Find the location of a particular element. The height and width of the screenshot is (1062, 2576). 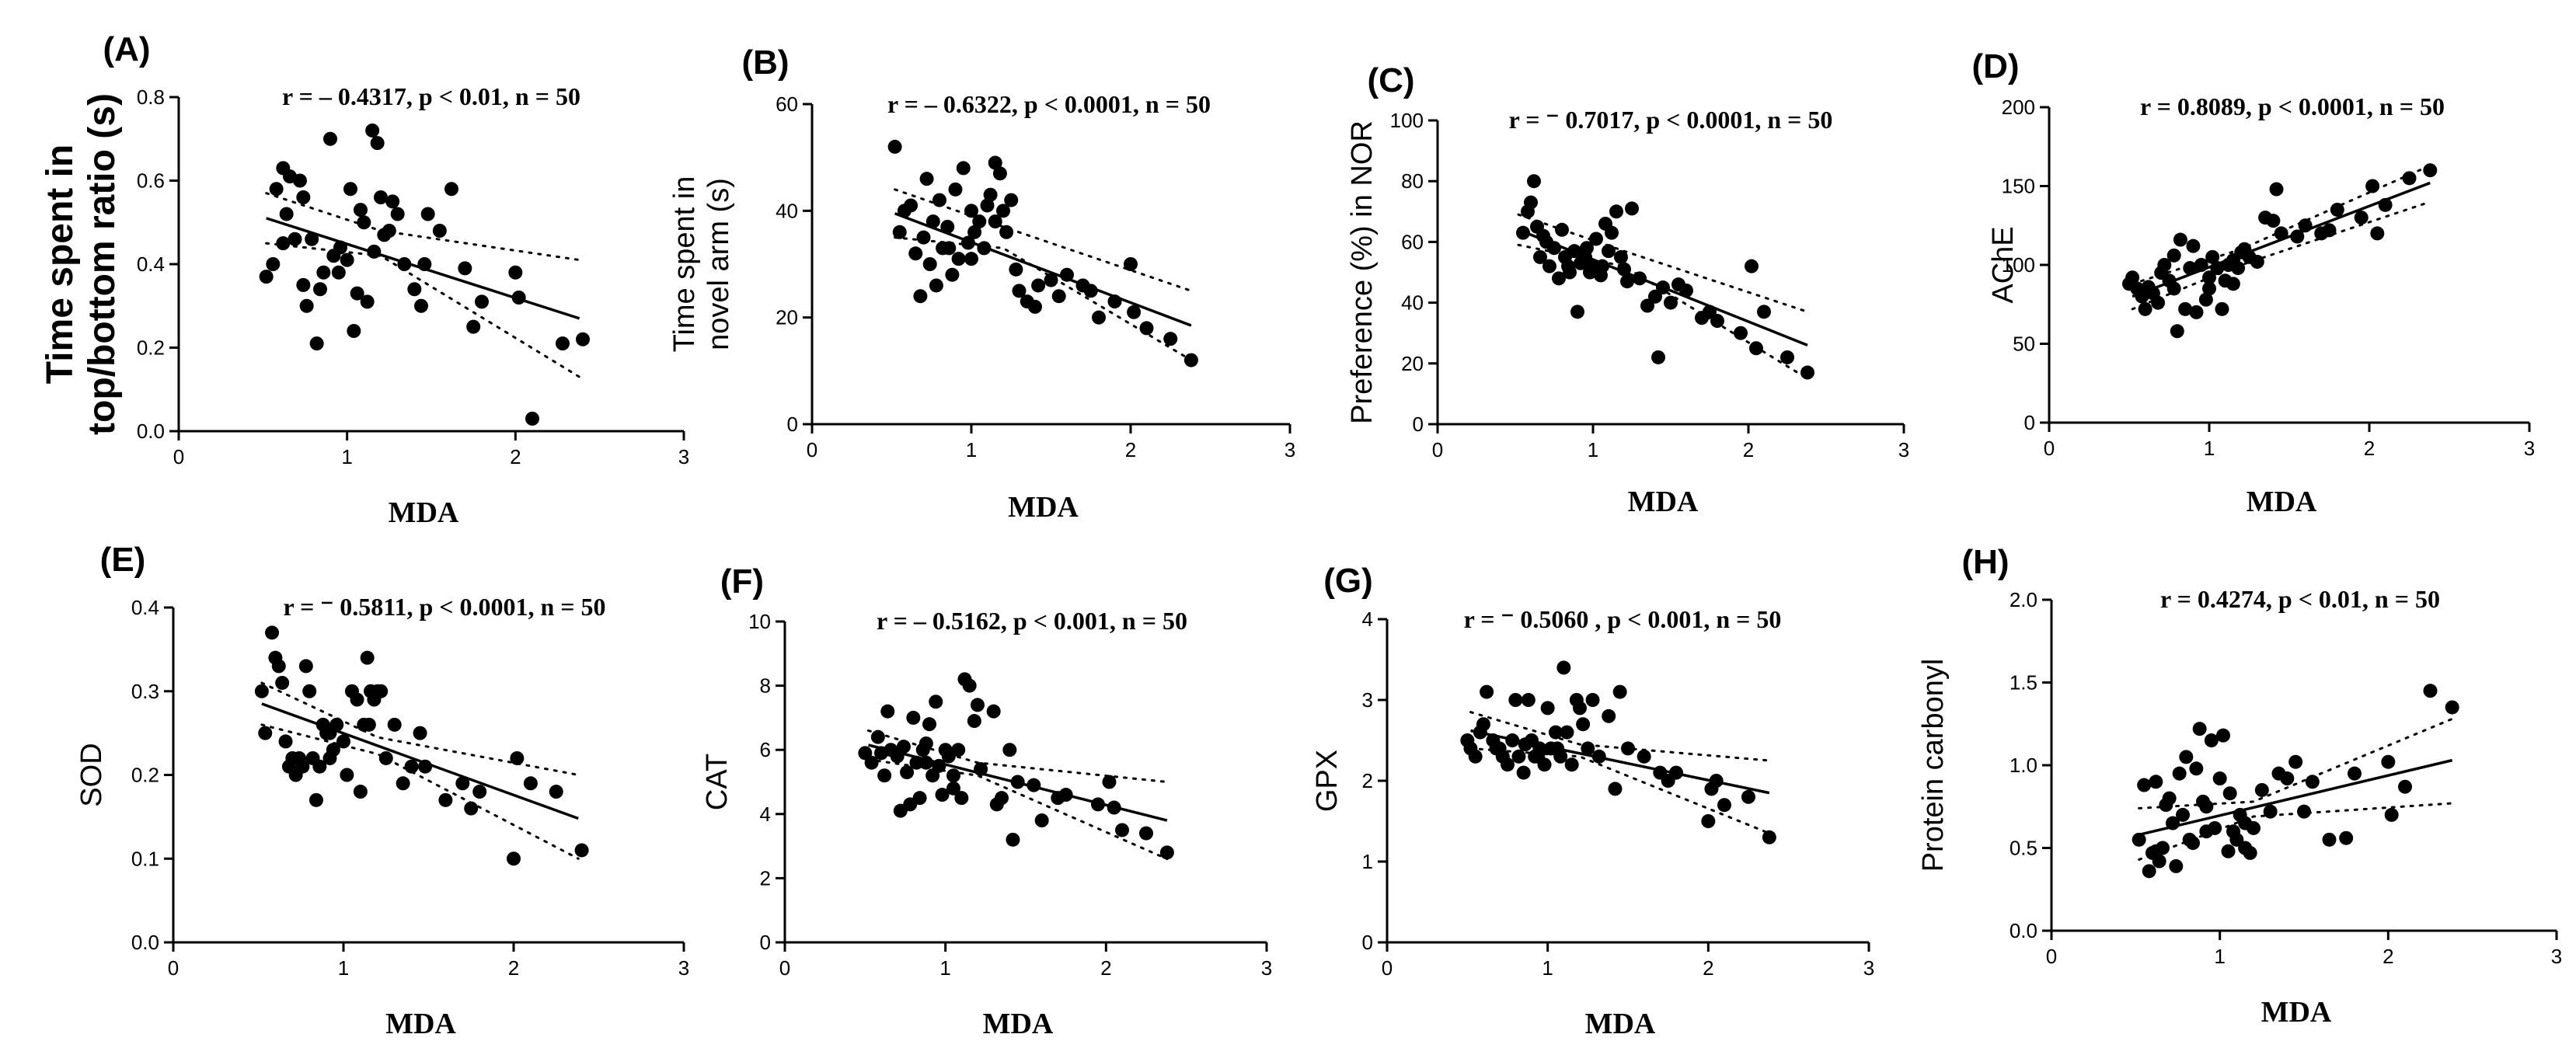

y-axis-label: Time spent in is located at coordinates (684, 264).